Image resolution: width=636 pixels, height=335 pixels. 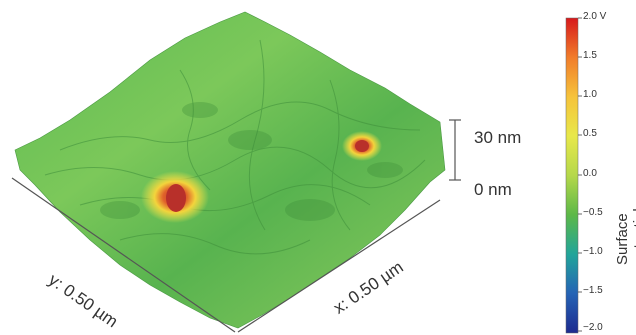 What do you see at coordinates (362, 146) in the screenshot?
I see `hotspot-small-core` at bounding box center [362, 146].